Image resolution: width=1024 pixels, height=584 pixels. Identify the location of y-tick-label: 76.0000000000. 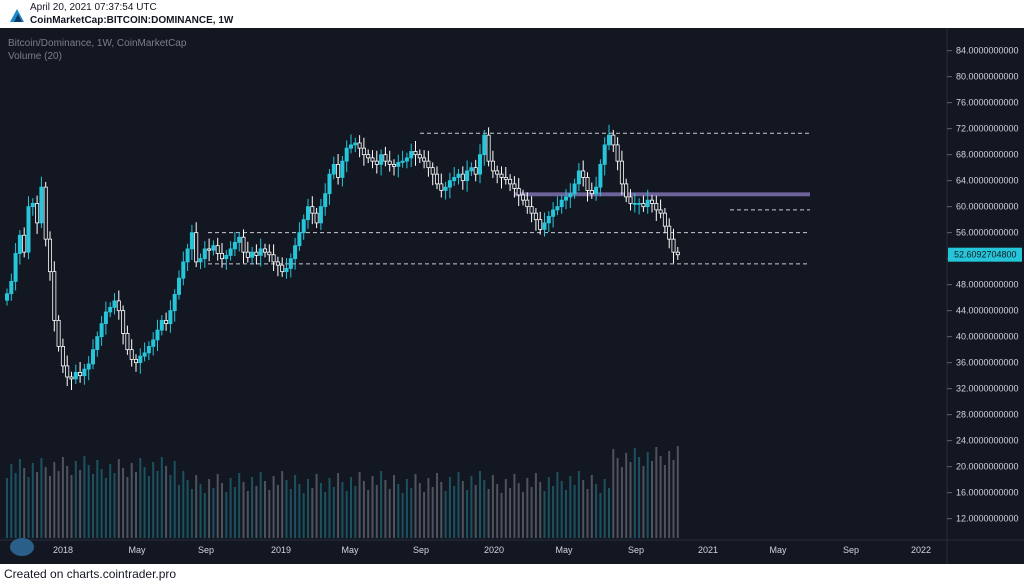
(987, 103).